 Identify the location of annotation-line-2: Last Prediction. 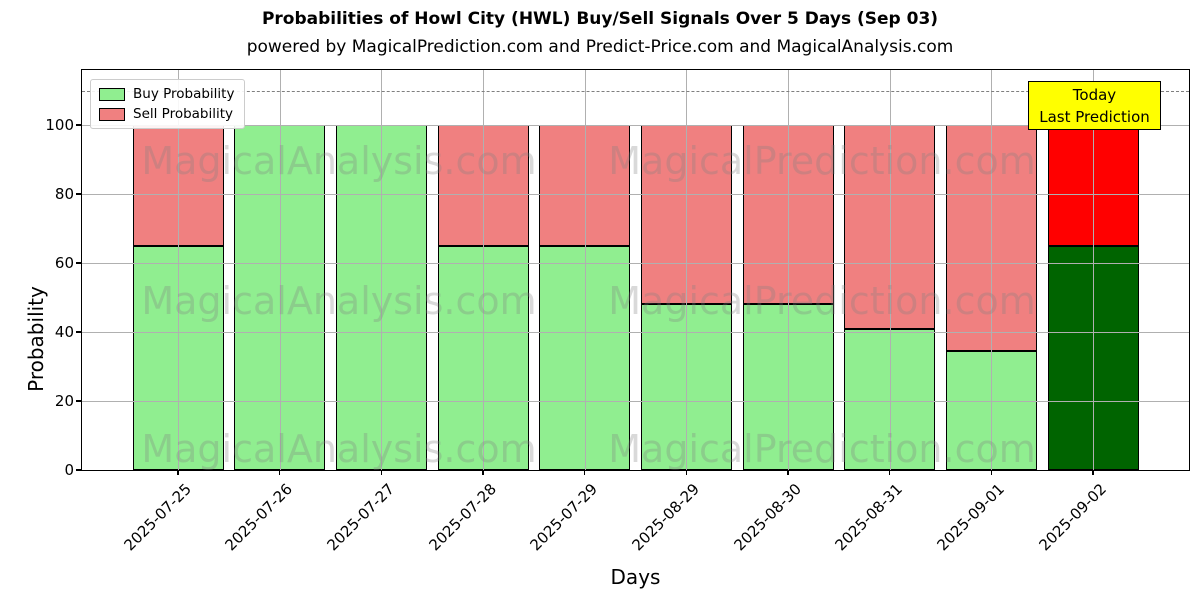
(1094, 116).